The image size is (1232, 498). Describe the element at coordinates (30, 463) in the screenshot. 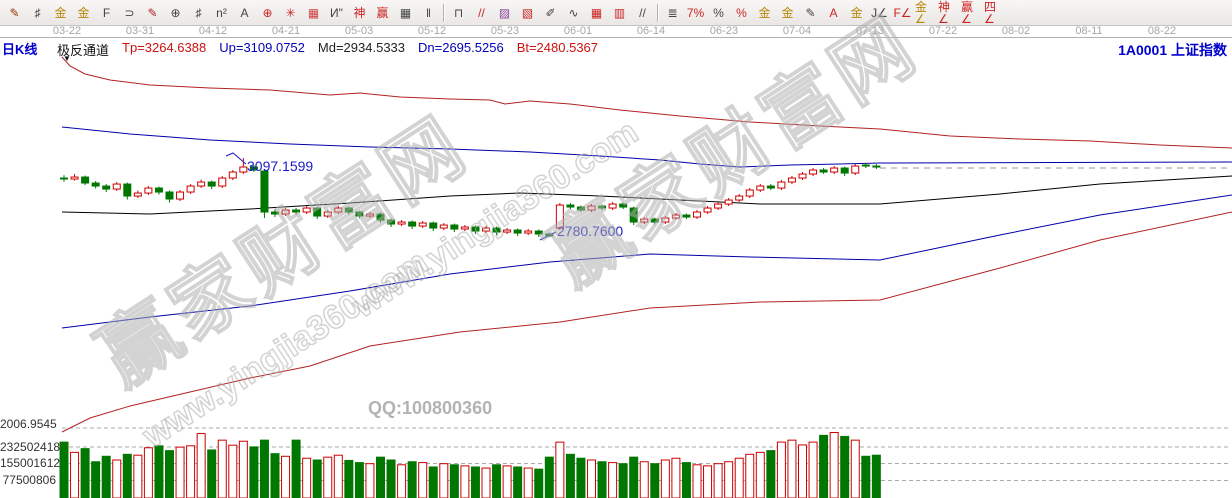

I see `volume-axis-label-2: 155001612` at that location.